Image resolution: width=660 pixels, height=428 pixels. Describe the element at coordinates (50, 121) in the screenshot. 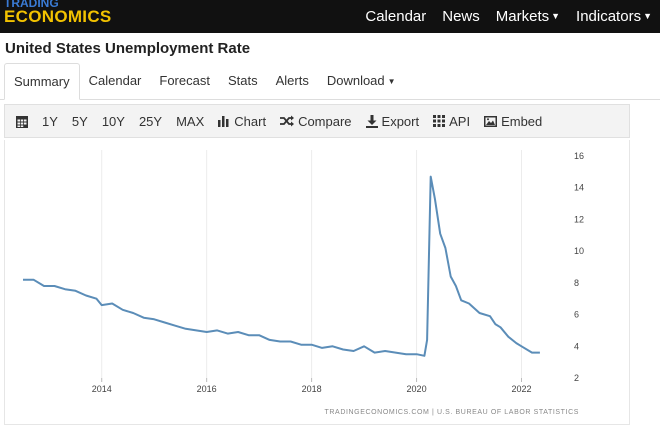

I see `range-1y-button: 1Y` at that location.